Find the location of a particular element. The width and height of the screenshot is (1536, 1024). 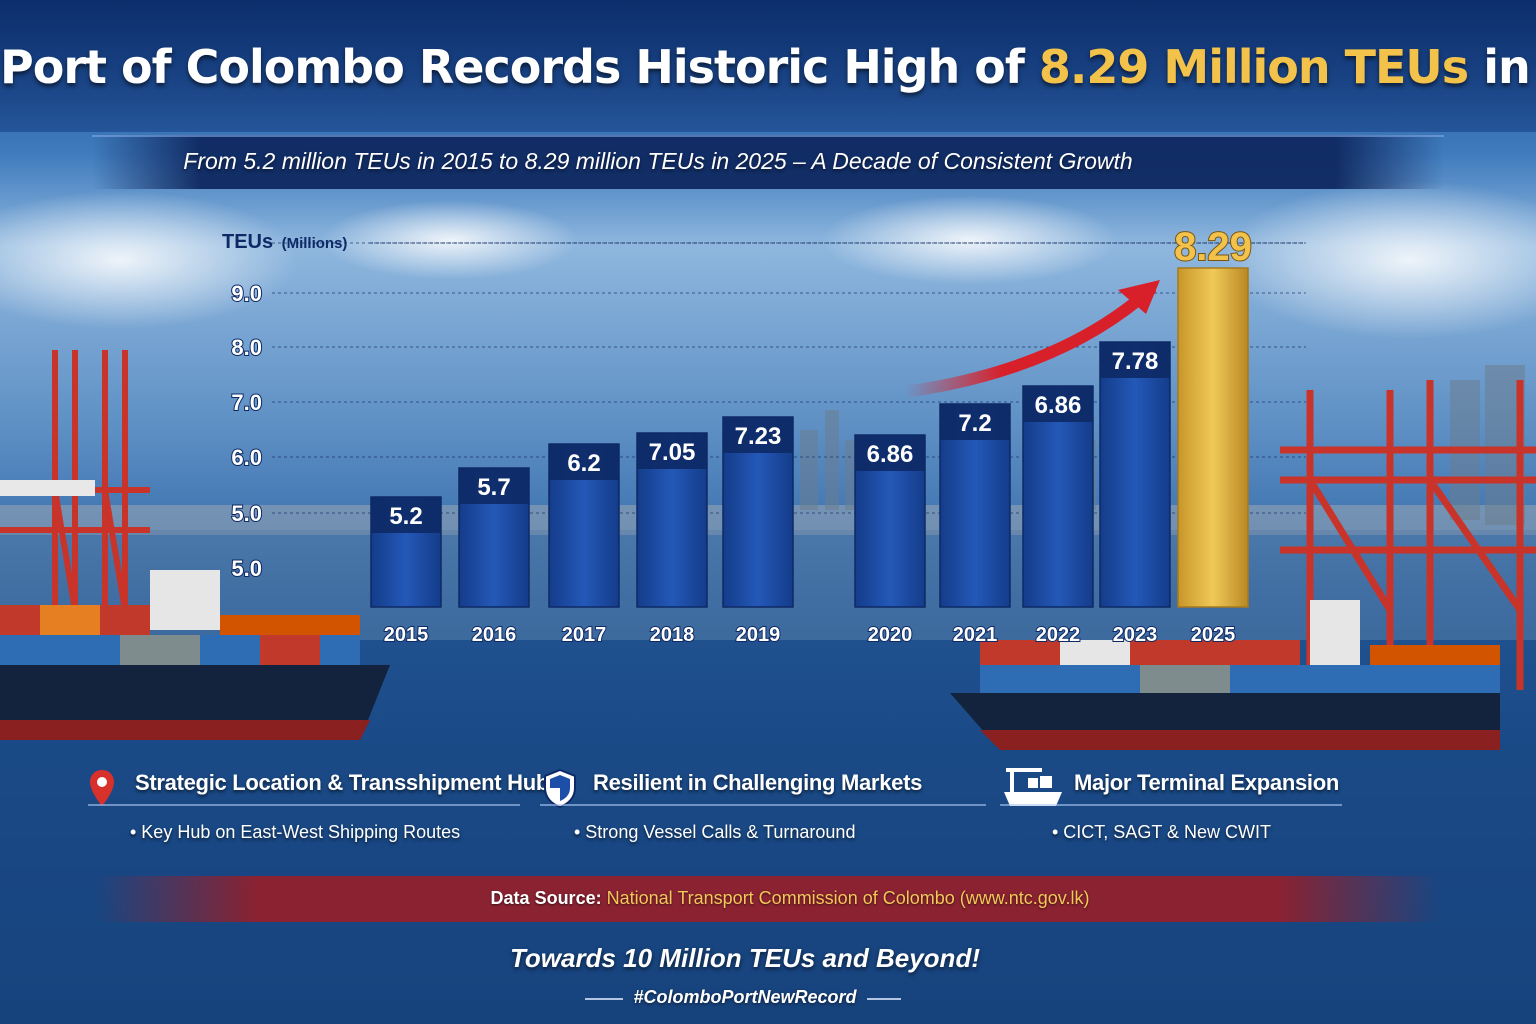

bar-label-box-2017 is located at coordinates (584, 462).